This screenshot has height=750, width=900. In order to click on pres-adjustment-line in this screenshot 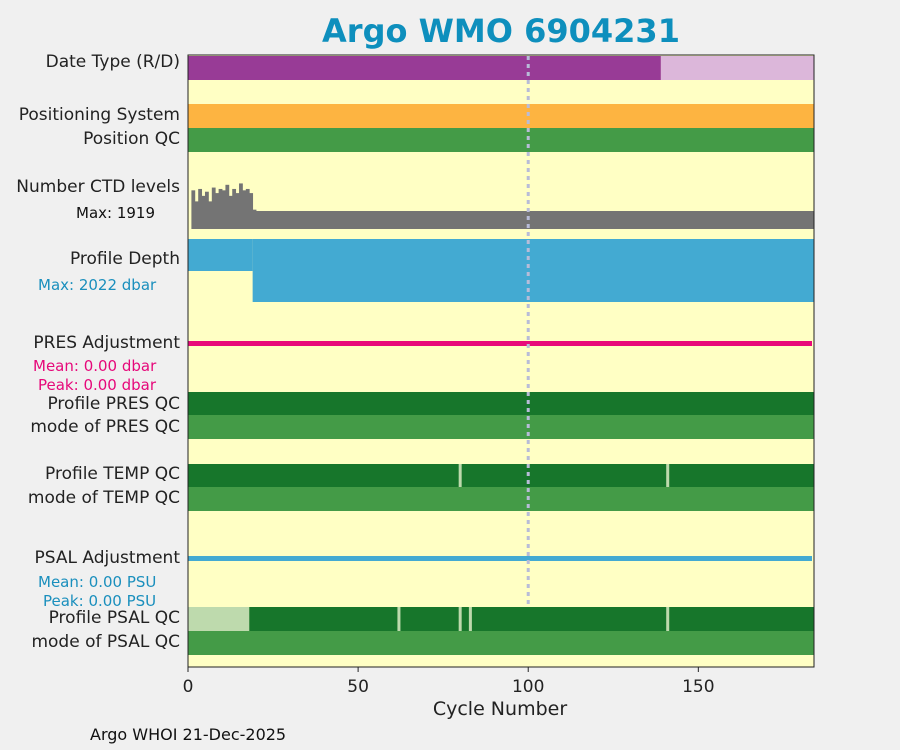, I will do `click(500, 343)`.